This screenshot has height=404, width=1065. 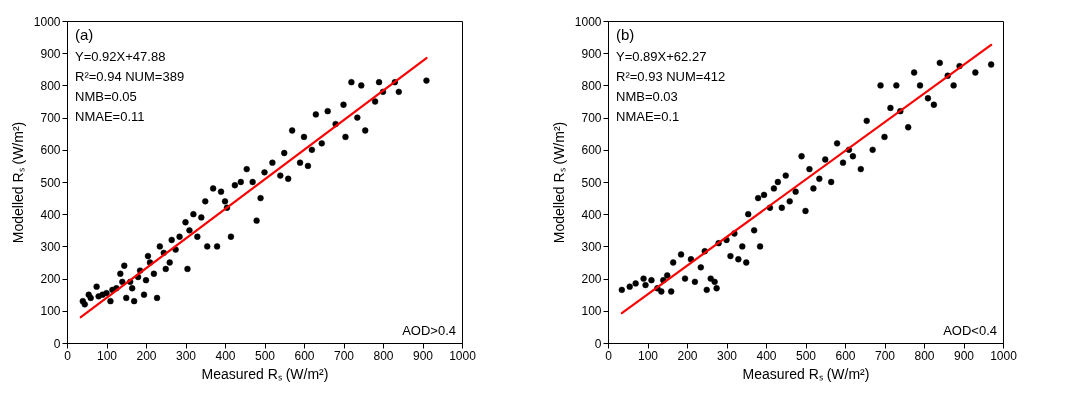 I want to click on annotation: R²=0.93 NUM=412, so click(x=671, y=76).